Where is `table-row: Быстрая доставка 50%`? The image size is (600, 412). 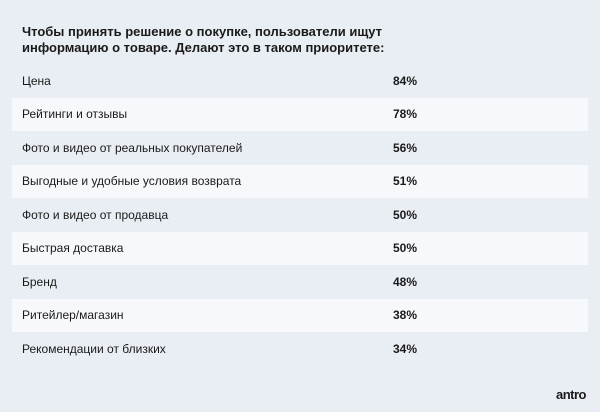 table-row: Быстрая доставка 50% is located at coordinates (300, 248).